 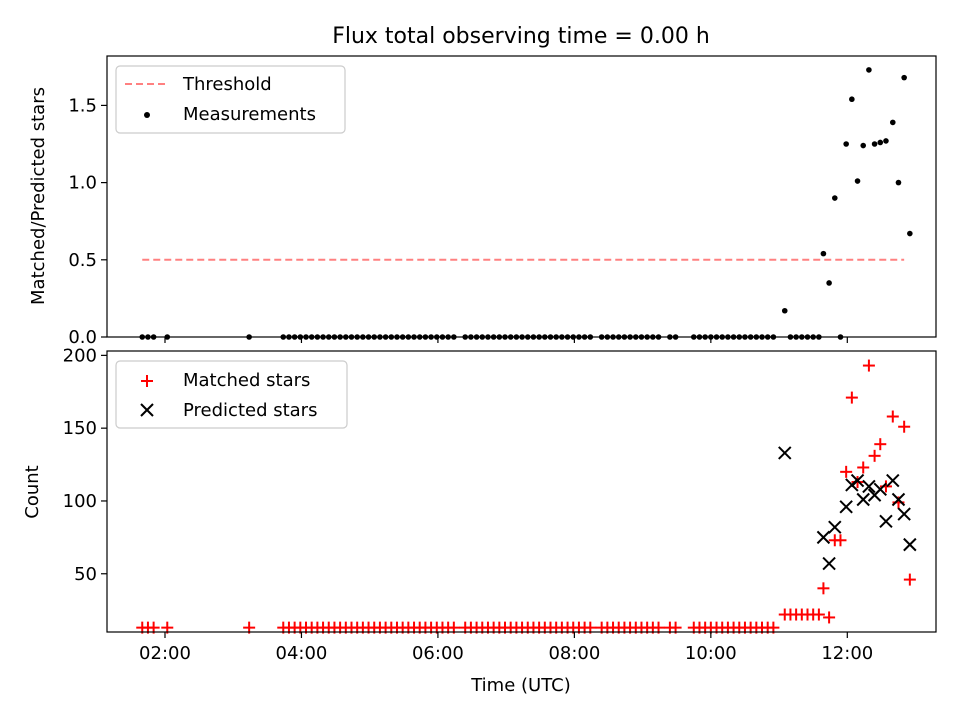 What do you see at coordinates (165, 653) in the screenshot?
I see `x-tick-label: 02:00` at bounding box center [165, 653].